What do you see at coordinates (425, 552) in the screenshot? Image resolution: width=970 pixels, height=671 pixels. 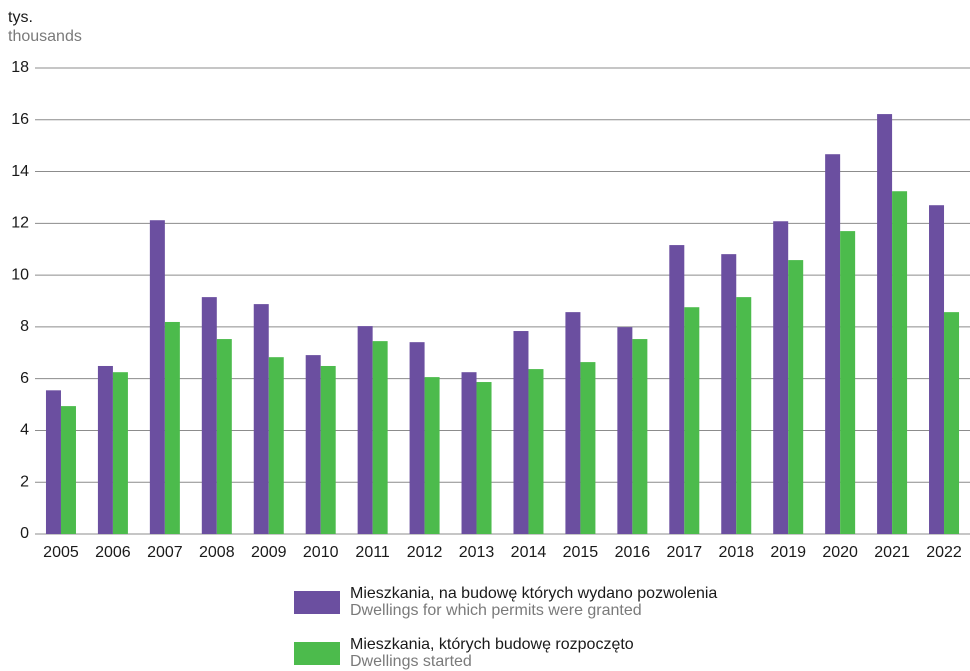 I see `x-tick-label: 2012` at bounding box center [425, 552].